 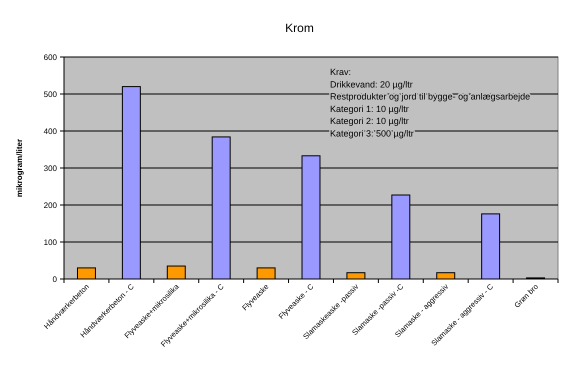 I want to click on y-tick-label: 200, so click(x=51, y=205).